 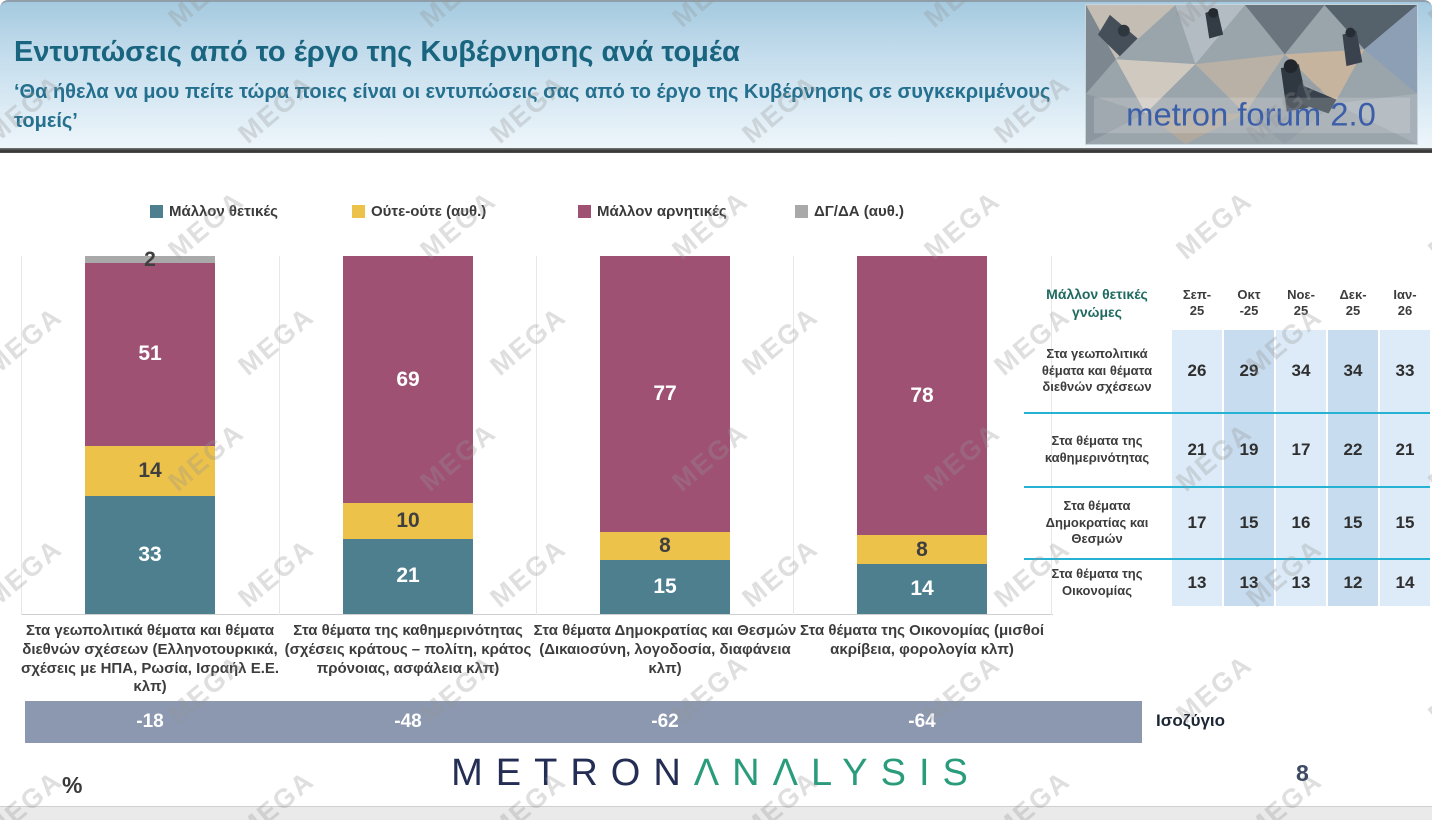 I want to click on bar-value-label: 8, so click(x=922, y=549).